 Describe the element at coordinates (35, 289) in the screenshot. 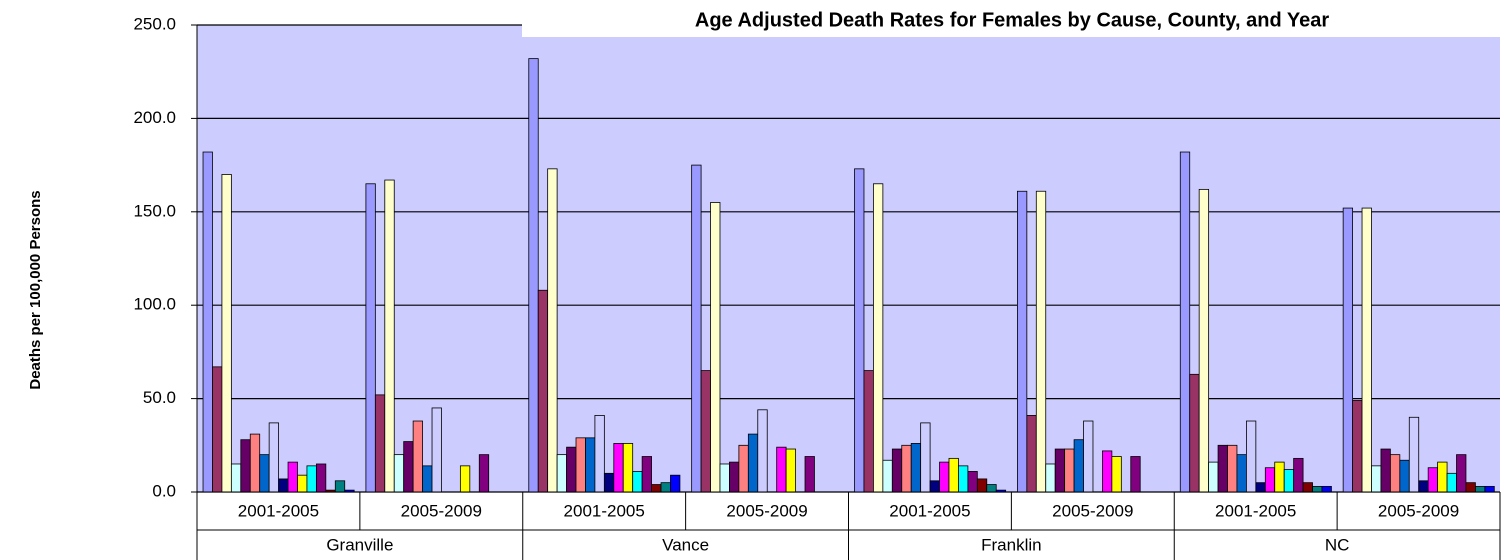

I see `y-axis-label: Deaths per 100,000 Persons` at that location.